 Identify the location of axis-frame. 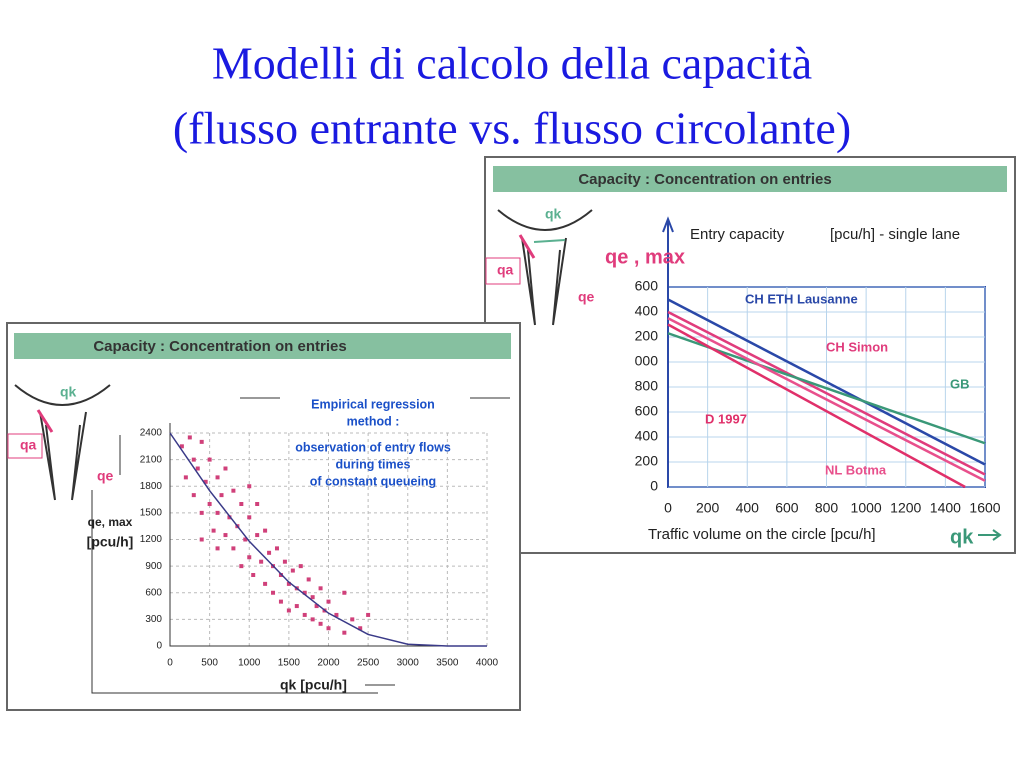
(234, 592).